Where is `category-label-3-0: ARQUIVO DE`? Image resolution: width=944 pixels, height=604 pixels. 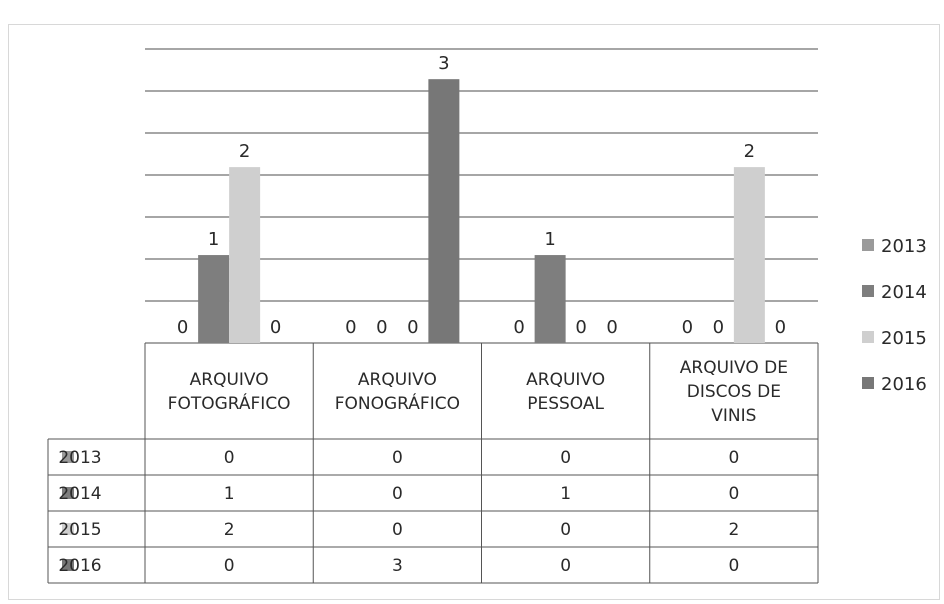
category-label-3-0: ARQUIVO DE is located at coordinates (734, 368).